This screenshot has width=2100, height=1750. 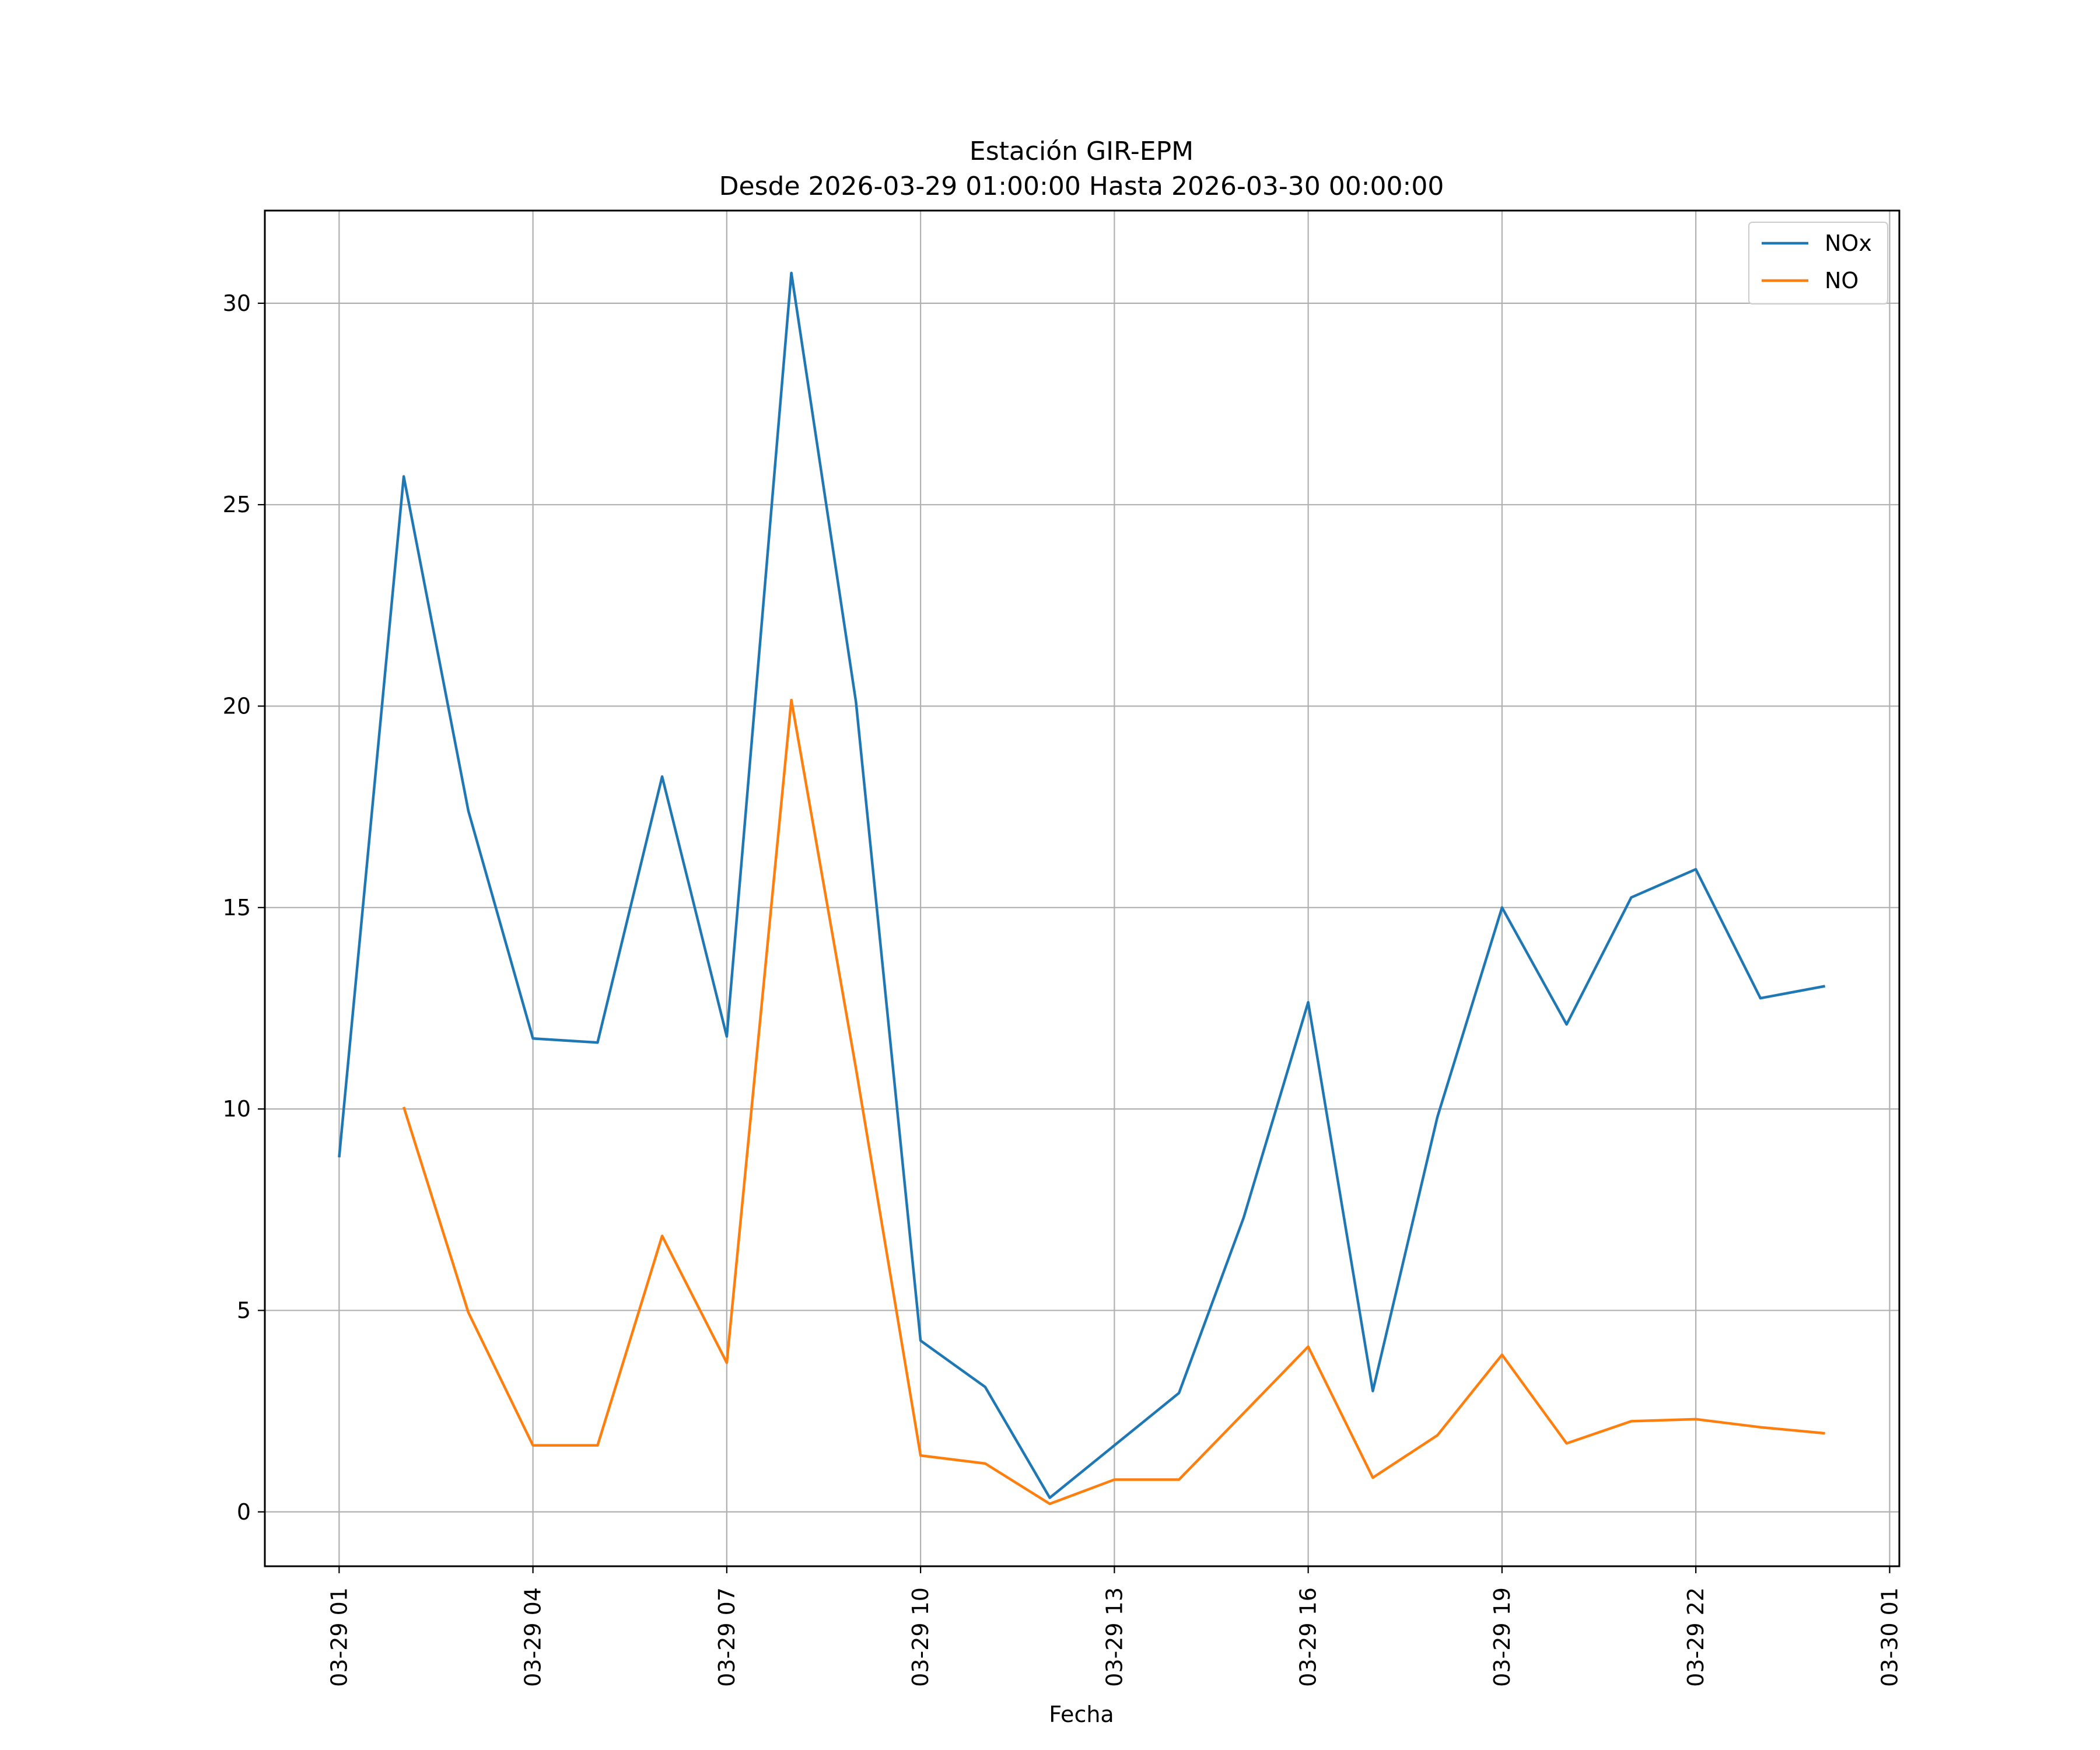 What do you see at coordinates (339, 1637) in the screenshot?
I see `x-tick-label: 03-29 01` at bounding box center [339, 1637].